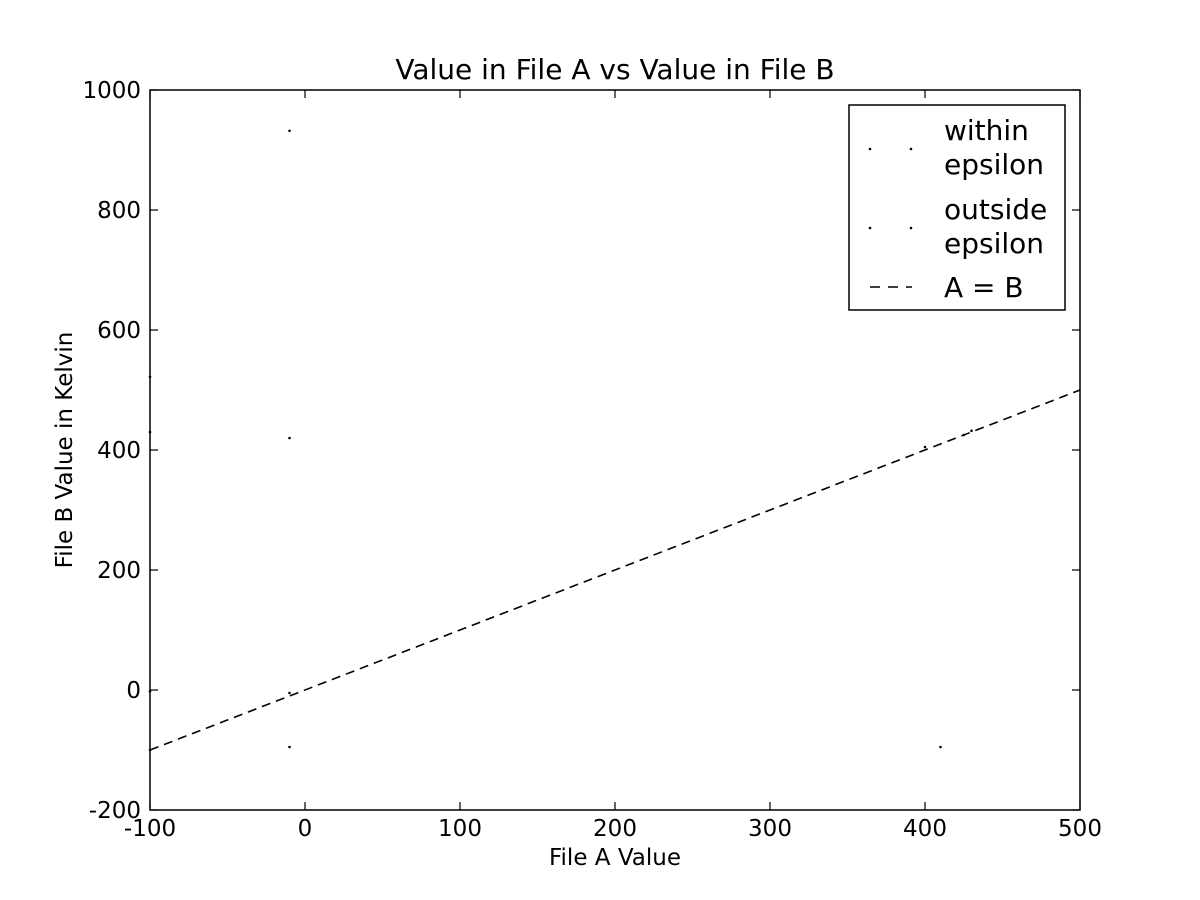 Image resolution: width=1200 pixels, height=900 pixels. What do you see at coordinates (925, 829) in the screenshot?
I see `x-tick-label: 400` at bounding box center [925, 829].